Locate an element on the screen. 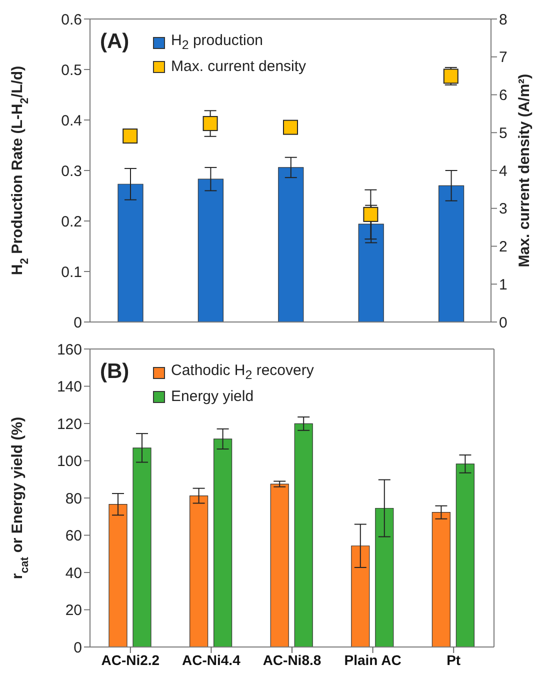  y-tick-label: 0.5 is located at coordinates (71, 70).